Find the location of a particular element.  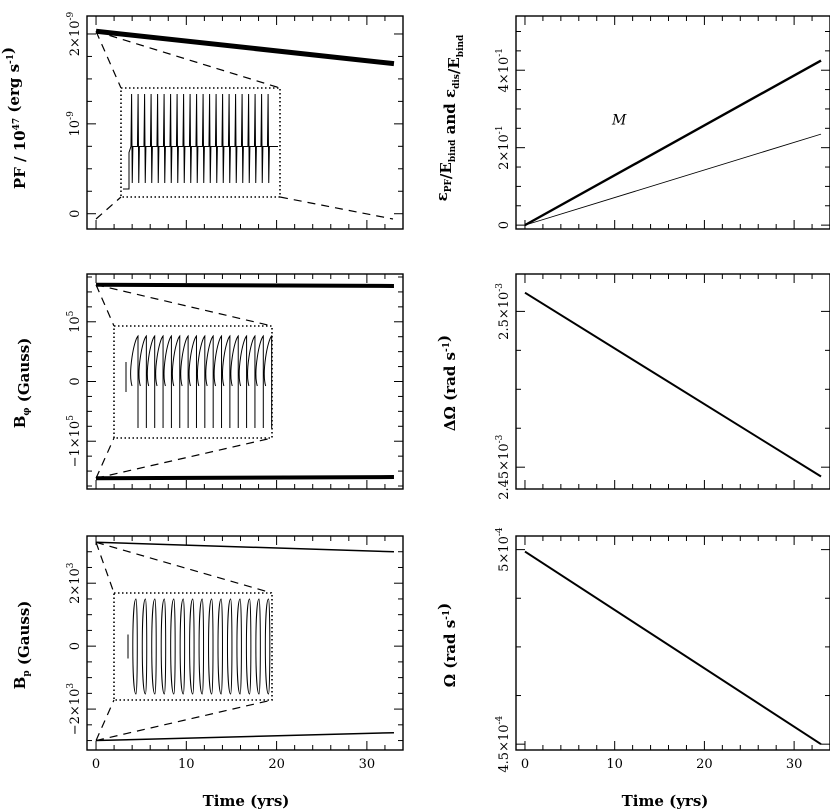

annotation: M is located at coordinates (619, 120).